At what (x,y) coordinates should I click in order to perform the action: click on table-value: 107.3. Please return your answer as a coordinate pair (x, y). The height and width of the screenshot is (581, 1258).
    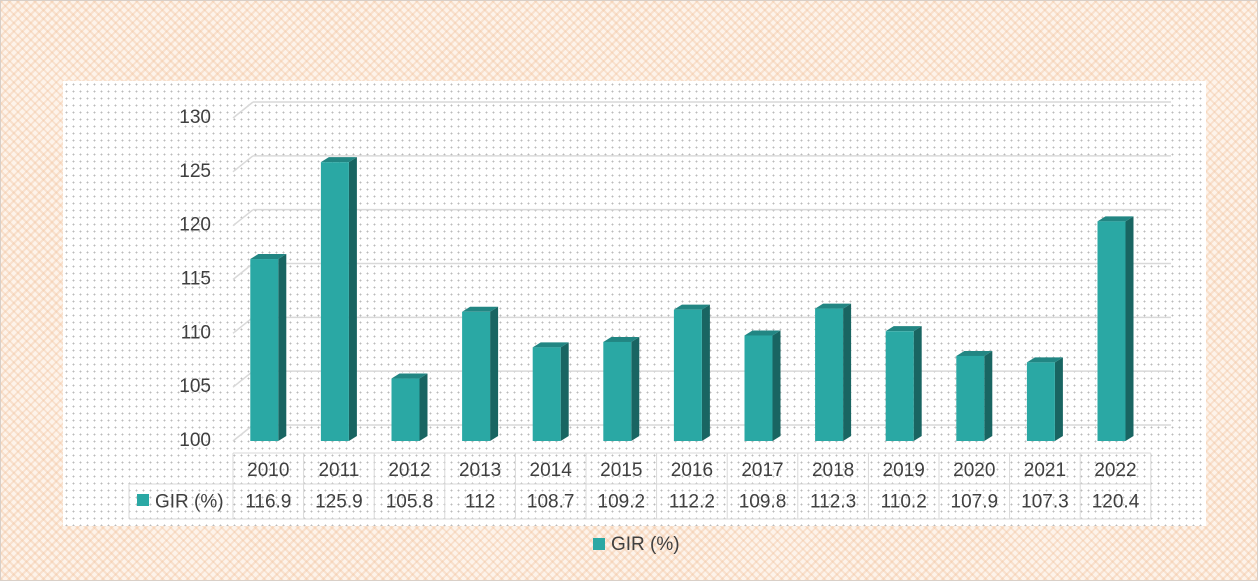
    Looking at the image, I should click on (1045, 502).